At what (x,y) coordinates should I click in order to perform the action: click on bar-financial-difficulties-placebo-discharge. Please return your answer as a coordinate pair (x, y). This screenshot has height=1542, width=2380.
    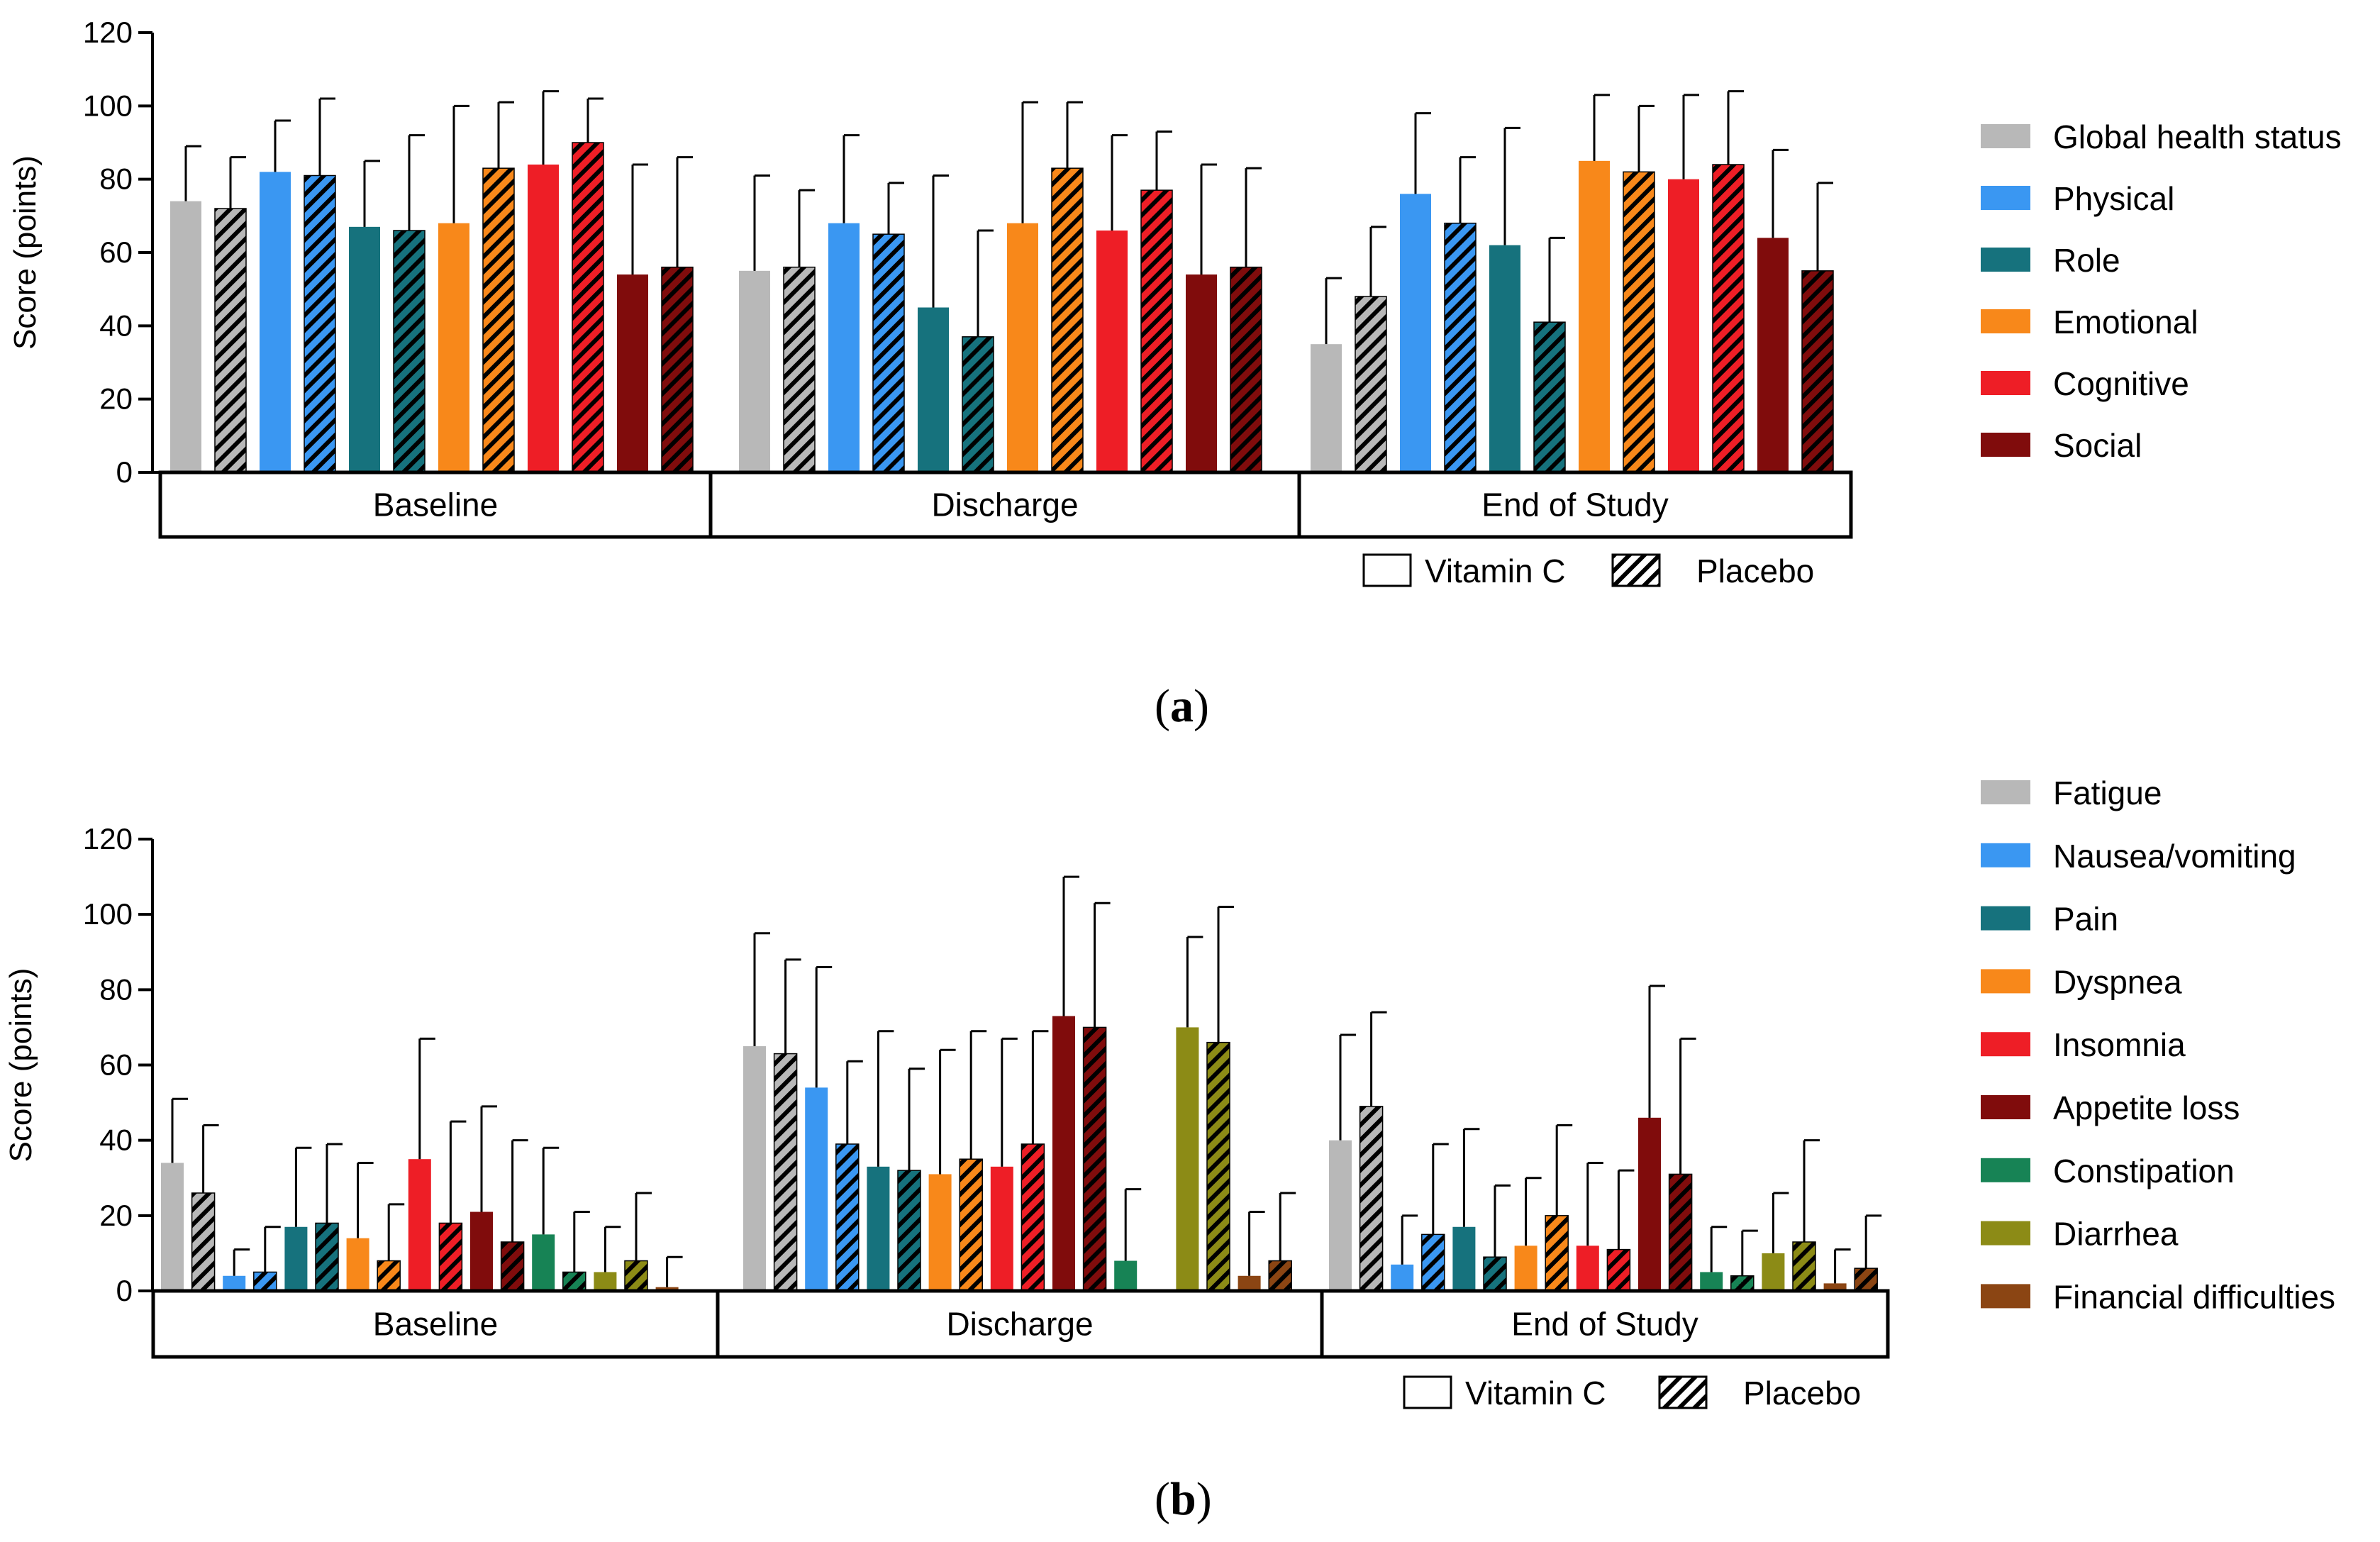
    Looking at the image, I should click on (1280, 1276).